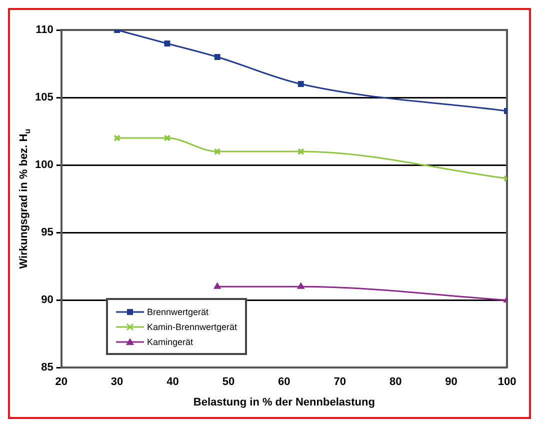 The image size is (539, 427). Describe the element at coordinates (178, 311) in the screenshot. I see `legend-label: Brennwertgerät` at that location.